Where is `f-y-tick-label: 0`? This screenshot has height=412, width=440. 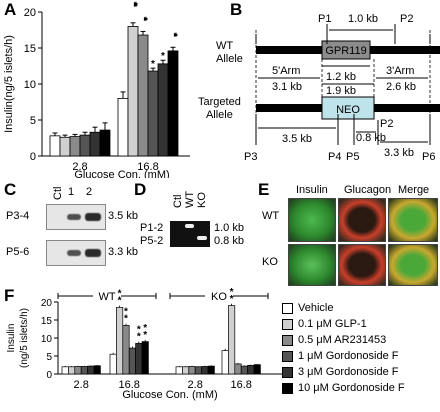
f-y-tick-label: 0 is located at coordinates (49, 375).